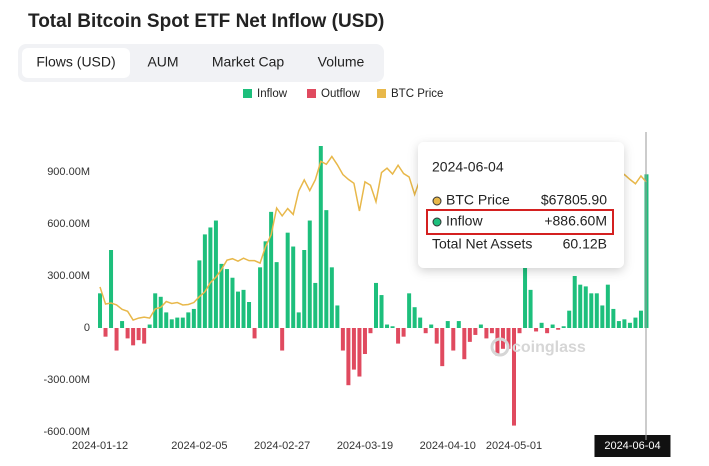  I want to click on tab: Flows (USD), so click(75, 62).